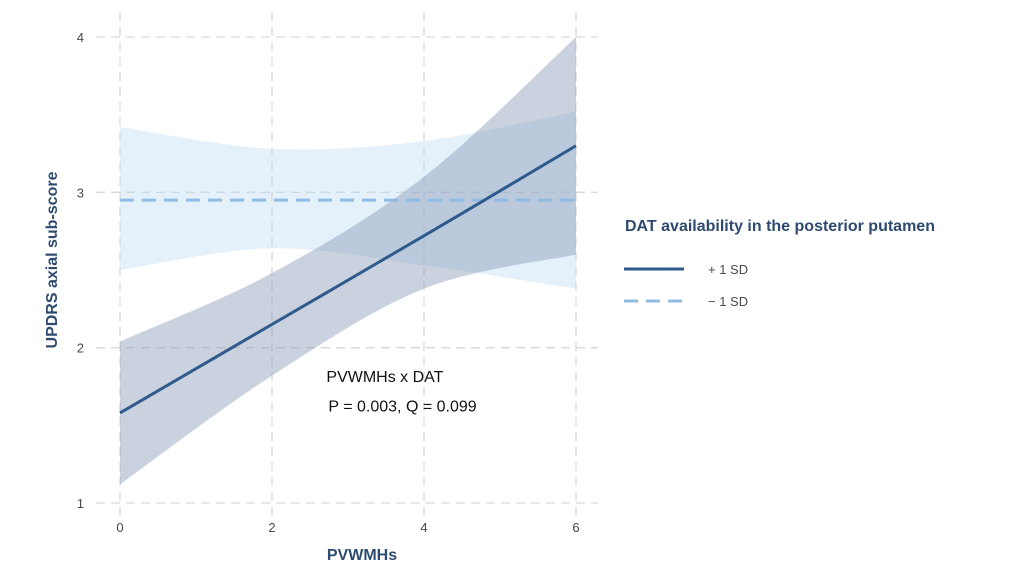  What do you see at coordinates (728, 301) in the screenshot?
I see `legend-label-1: − 1 SD` at bounding box center [728, 301].